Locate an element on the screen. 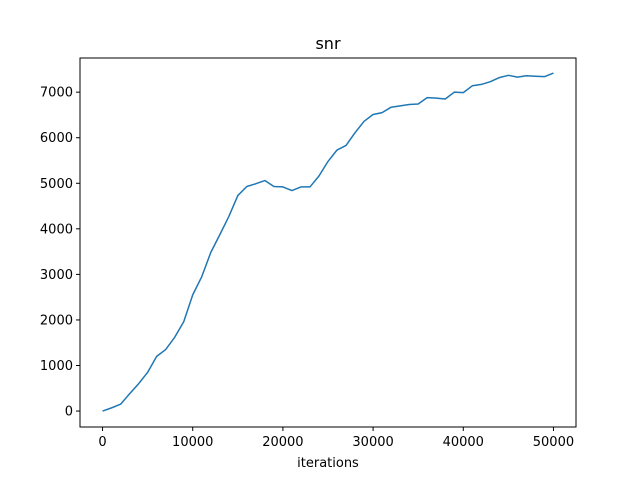 The height and width of the screenshot is (480, 640). x-tick-label: 20000 is located at coordinates (282, 442).